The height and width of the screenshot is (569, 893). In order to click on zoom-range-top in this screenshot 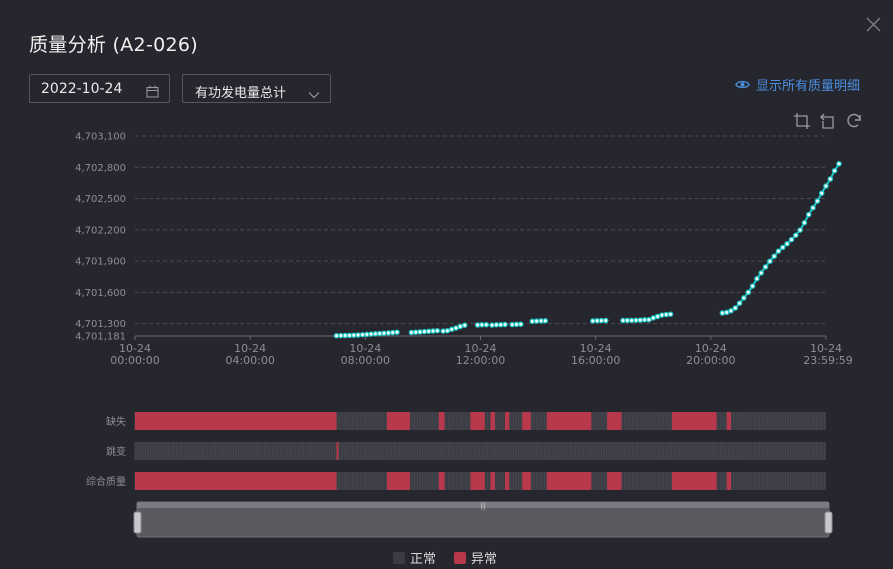, I will do `click(483, 505)`.